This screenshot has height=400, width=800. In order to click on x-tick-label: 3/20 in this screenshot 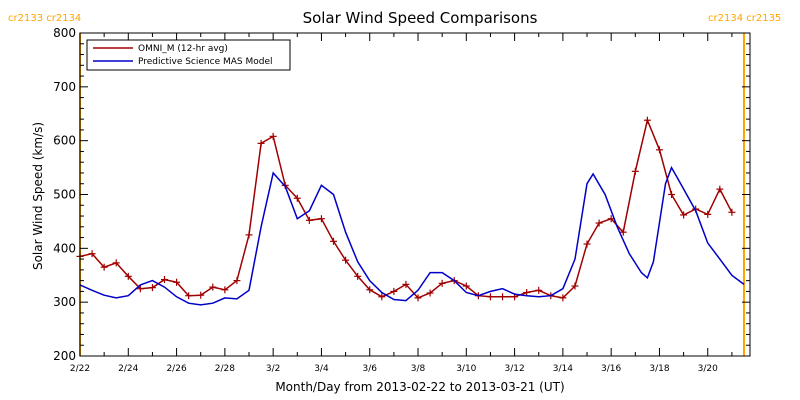, I will do `click(708, 369)`.